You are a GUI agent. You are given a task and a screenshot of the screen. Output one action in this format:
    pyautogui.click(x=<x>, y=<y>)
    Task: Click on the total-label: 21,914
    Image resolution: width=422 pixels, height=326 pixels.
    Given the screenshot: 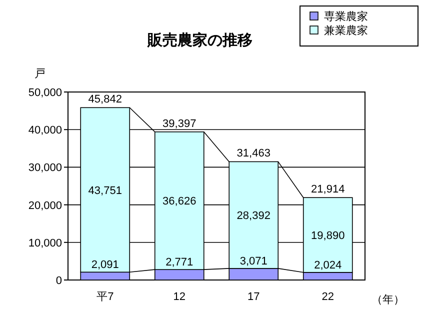 What is the action you would take?
    pyautogui.click(x=328, y=190)
    